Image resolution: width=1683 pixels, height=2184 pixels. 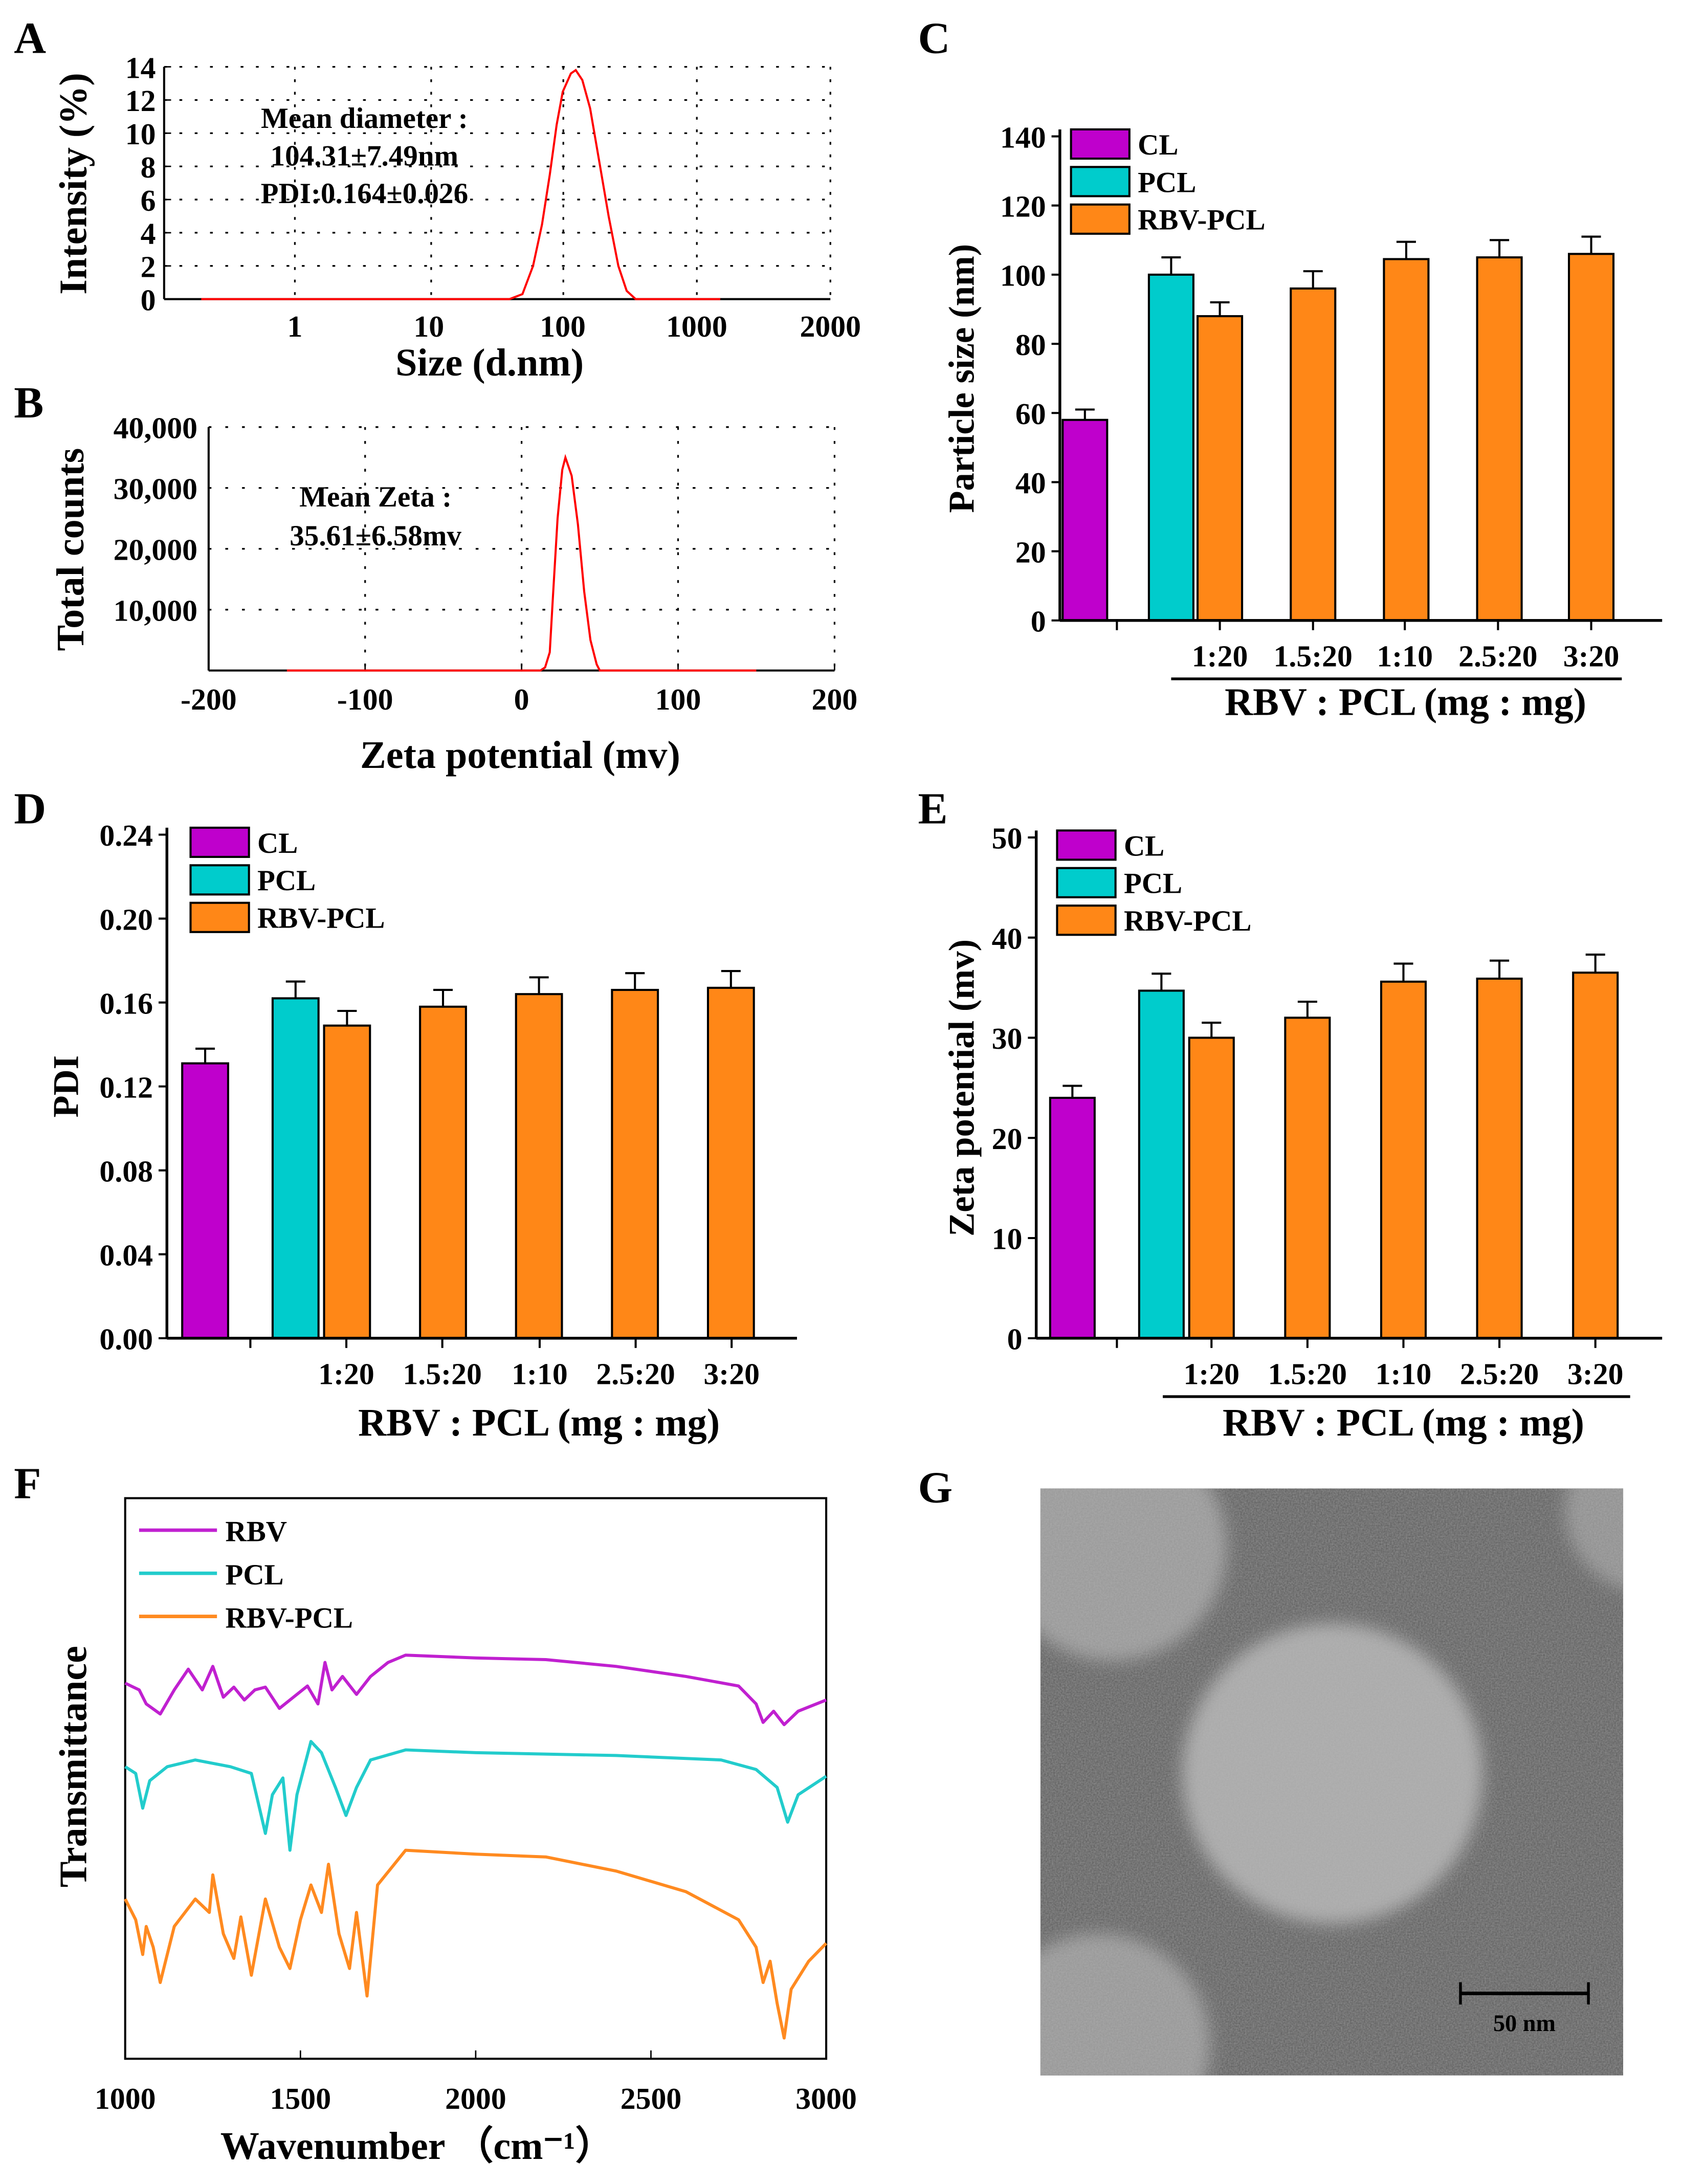 I want to click on y-tick-label: 40,000, so click(x=155, y=428).